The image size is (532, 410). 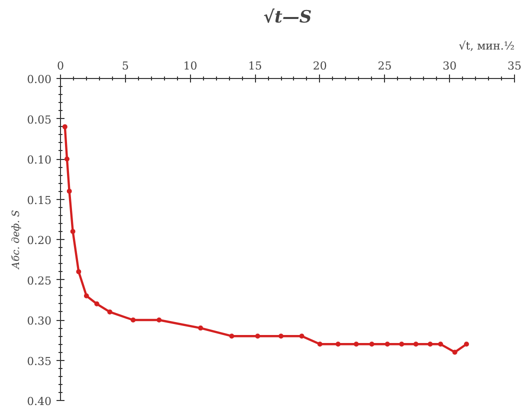 What do you see at coordinates (39, 240) in the screenshot?
I see `y-tick-label: 0.20` at bounding box center [39, 240].